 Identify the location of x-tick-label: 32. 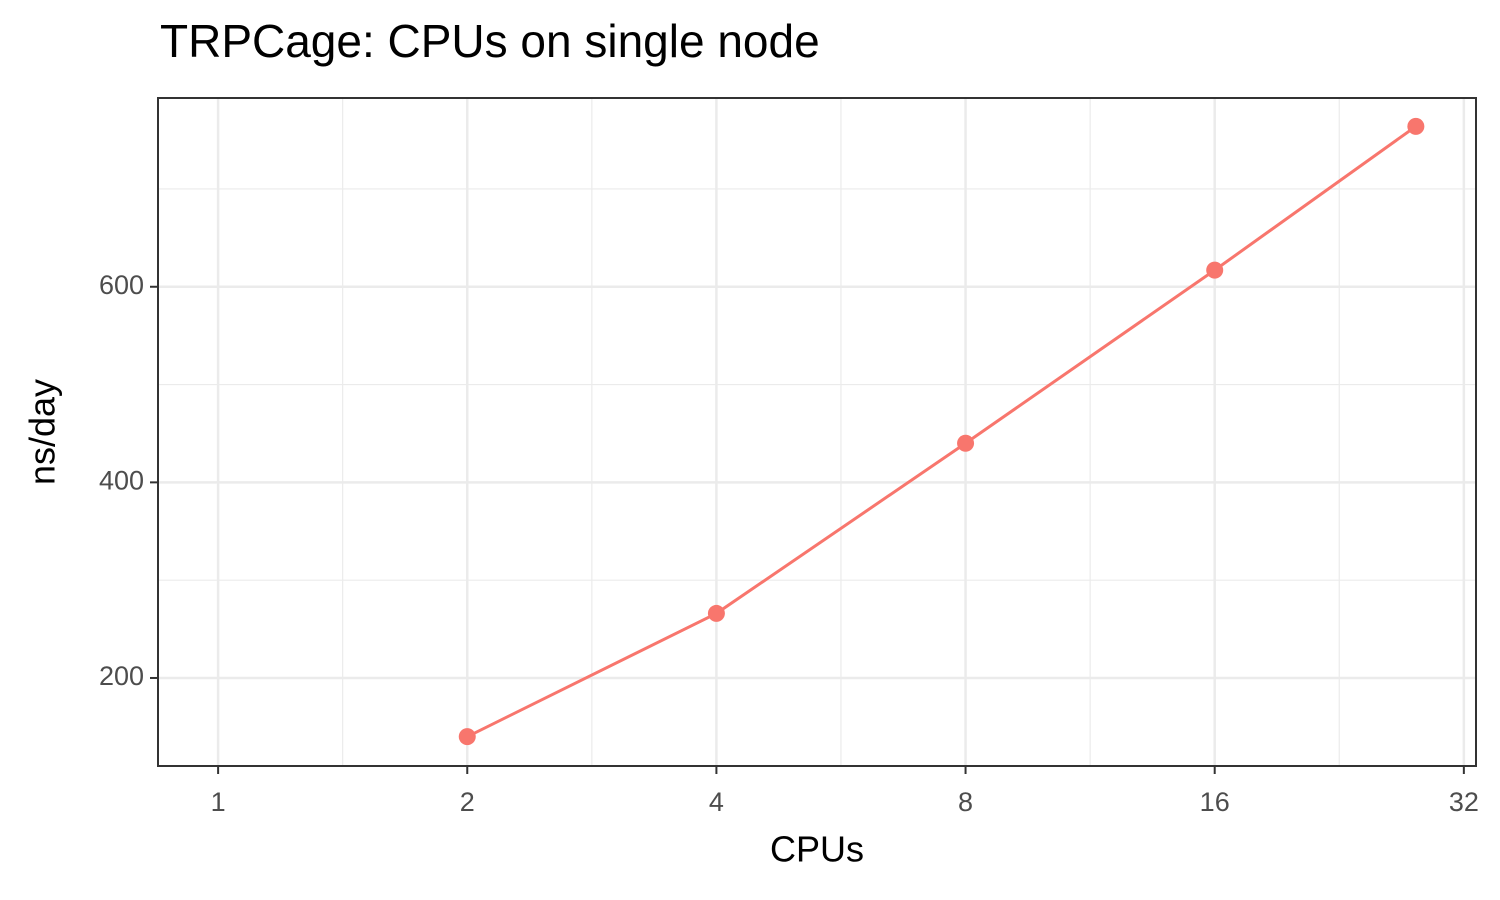
(1464, 802).